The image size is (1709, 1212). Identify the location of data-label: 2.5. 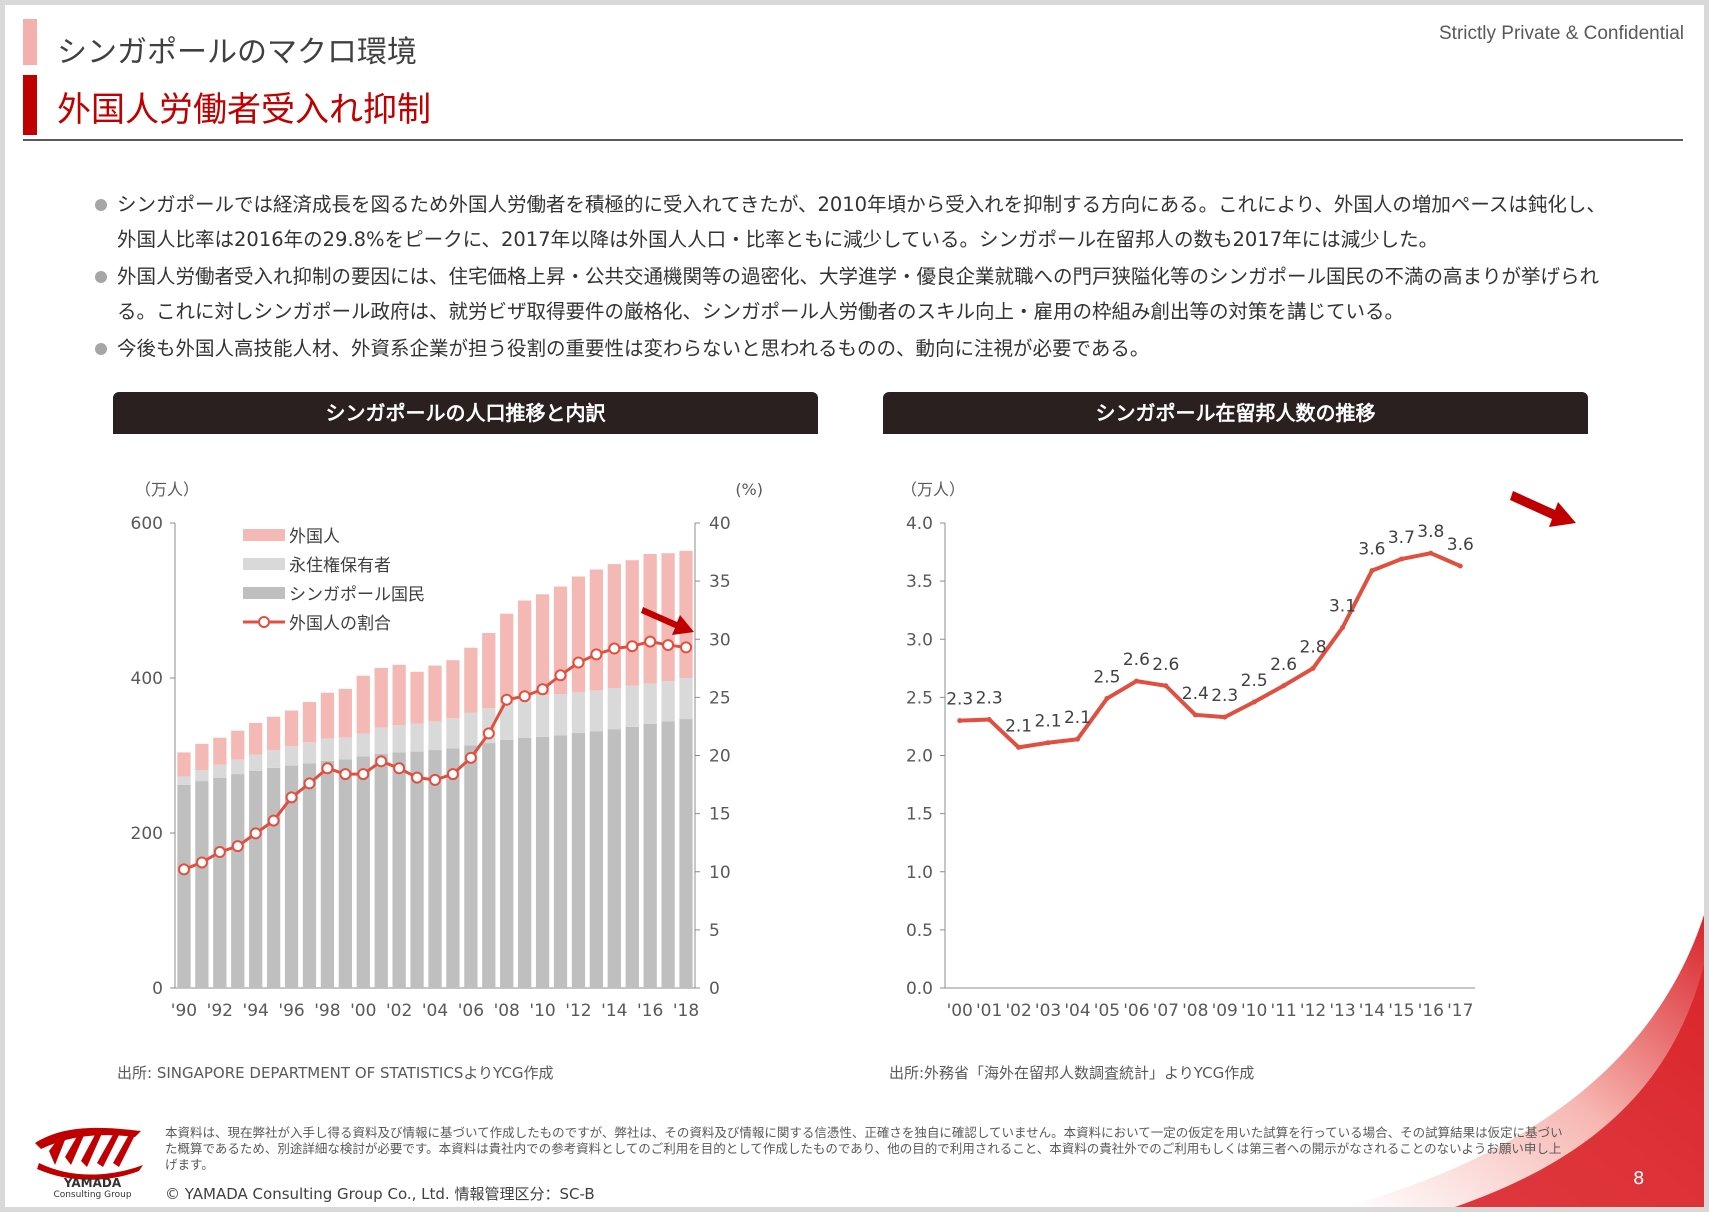
(1106, 678).